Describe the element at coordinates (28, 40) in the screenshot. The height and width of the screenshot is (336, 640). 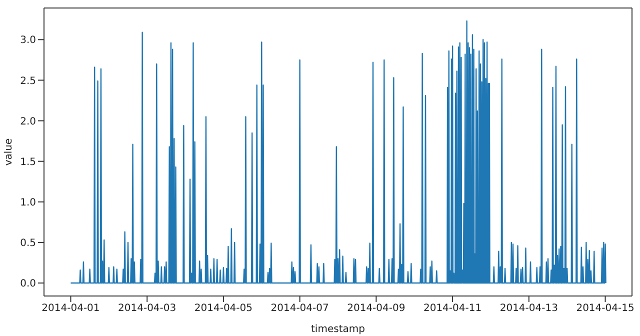
I see `y-tick-label: 3.0` at that location.